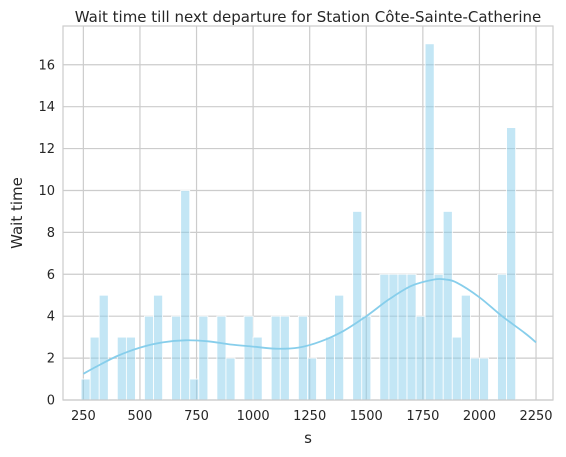 This screenshot has height=457, width=566. What do you see at coordinates (83, 416) in the screenshot?
I see `x-tick-label: 250` at bounding box center [83, 416].